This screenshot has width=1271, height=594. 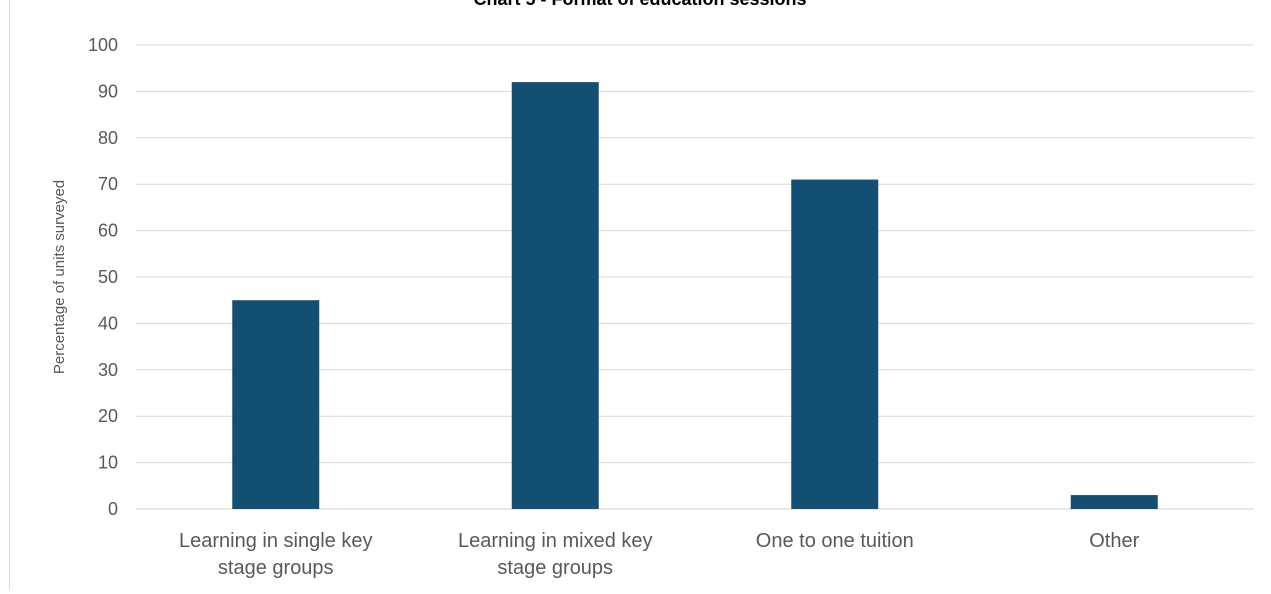 What do you see at coordinates (108, 416) in the screenshot?
I see `y-tick-label: 20` at bounding box center [108, 416].